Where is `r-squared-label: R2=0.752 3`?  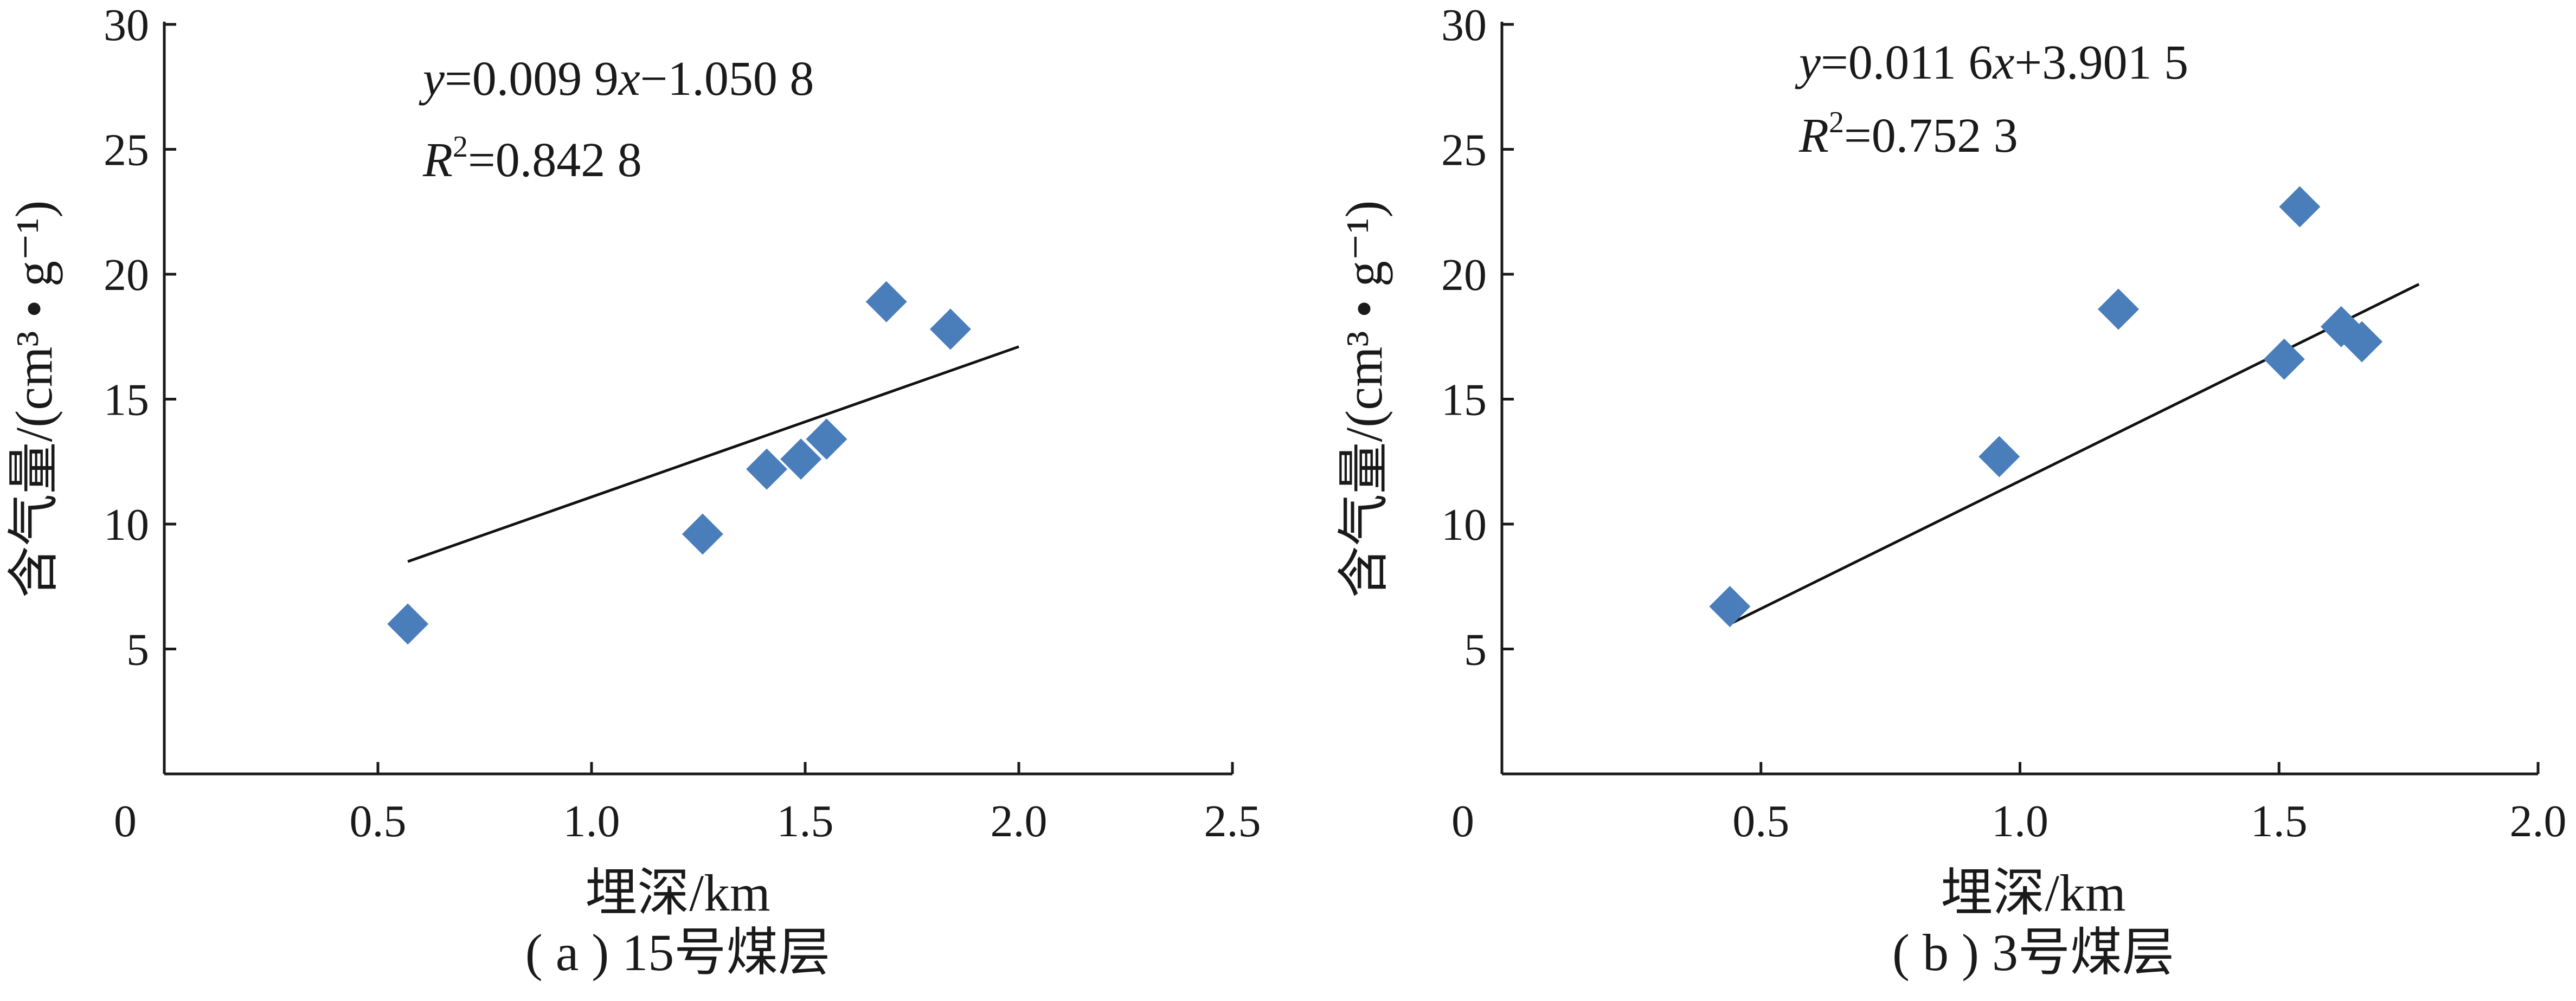 r-squared-label: R2=0.752 3 is located at coordinates (1908, 134).